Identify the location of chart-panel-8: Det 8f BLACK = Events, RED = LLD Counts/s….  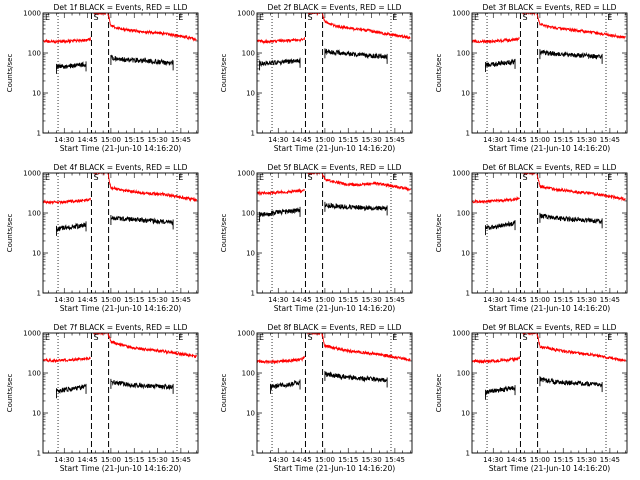
(316, 398).